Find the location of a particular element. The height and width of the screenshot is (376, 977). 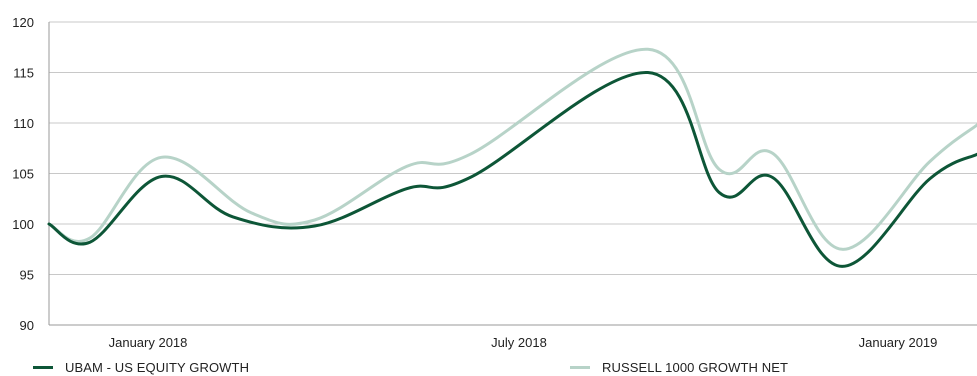

y-tick-label: 115 is located at coordinates (23, 73).